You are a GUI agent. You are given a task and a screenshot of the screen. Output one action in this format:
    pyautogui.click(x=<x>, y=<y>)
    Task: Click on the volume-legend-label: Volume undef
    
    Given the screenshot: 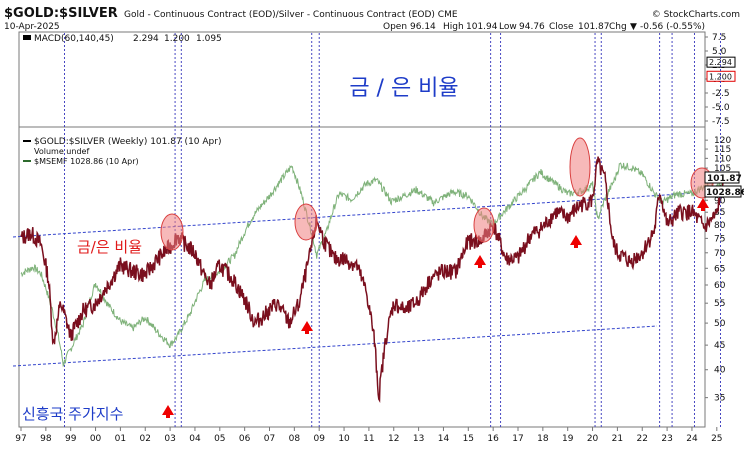 What is the action you would take?
    pyautogui.click(x=61, y=151)
    